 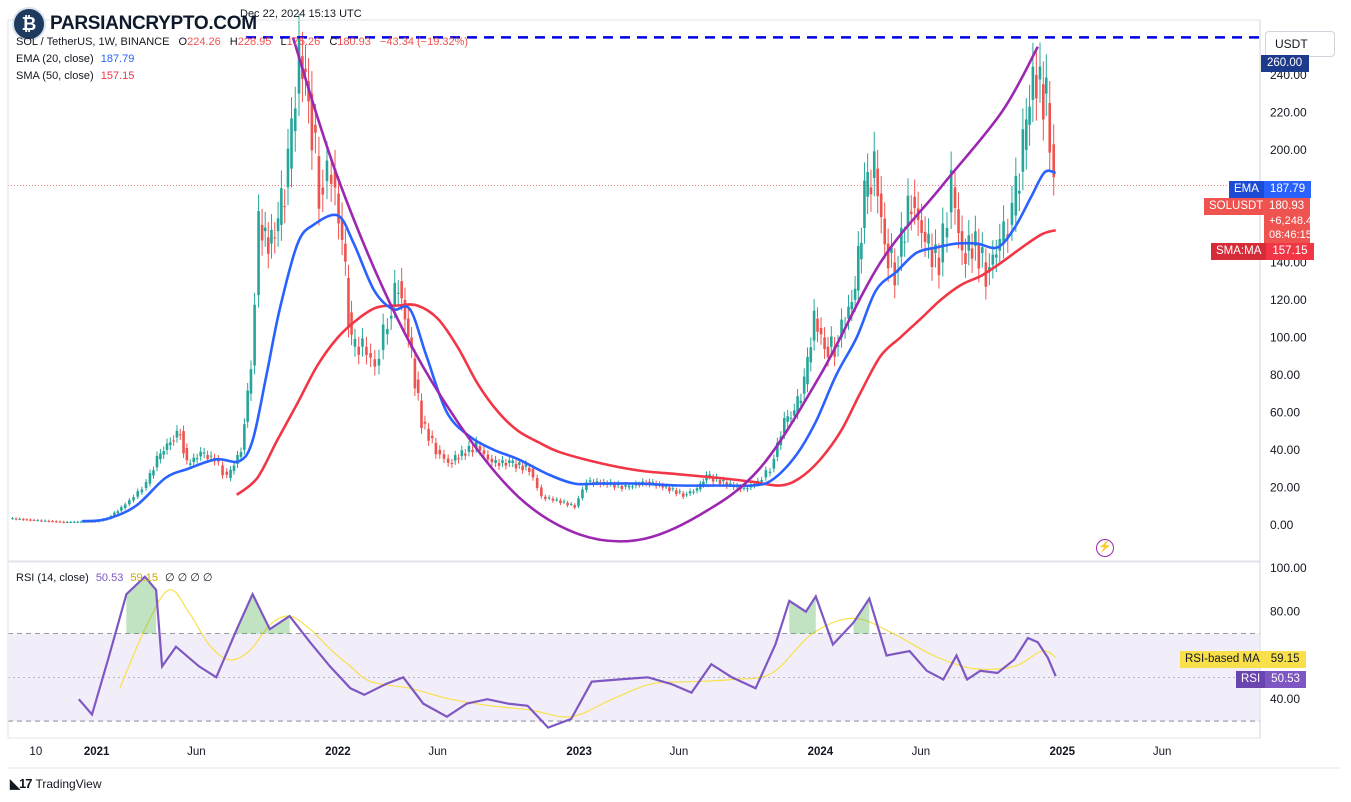 I want to click on rsi-legend: RSI (14, close) 50.53 59.15 ∅ ∅ ∅ ∅, so click(x=114, y=577).